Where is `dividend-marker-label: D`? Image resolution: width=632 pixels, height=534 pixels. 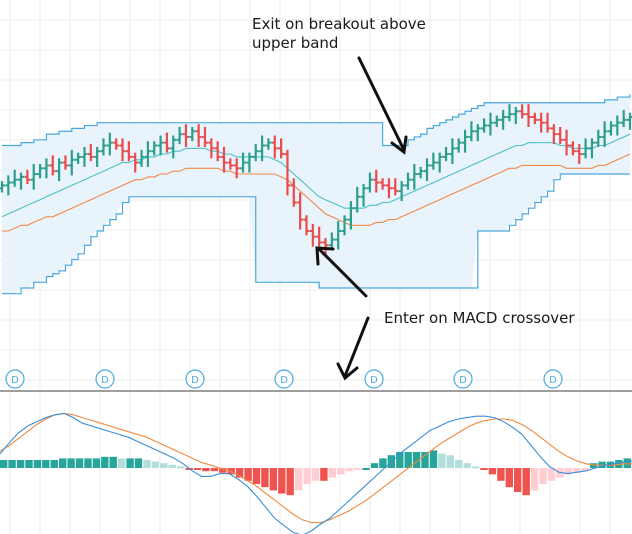
dividend-marker-label: D is located at coordinates (463, 380).